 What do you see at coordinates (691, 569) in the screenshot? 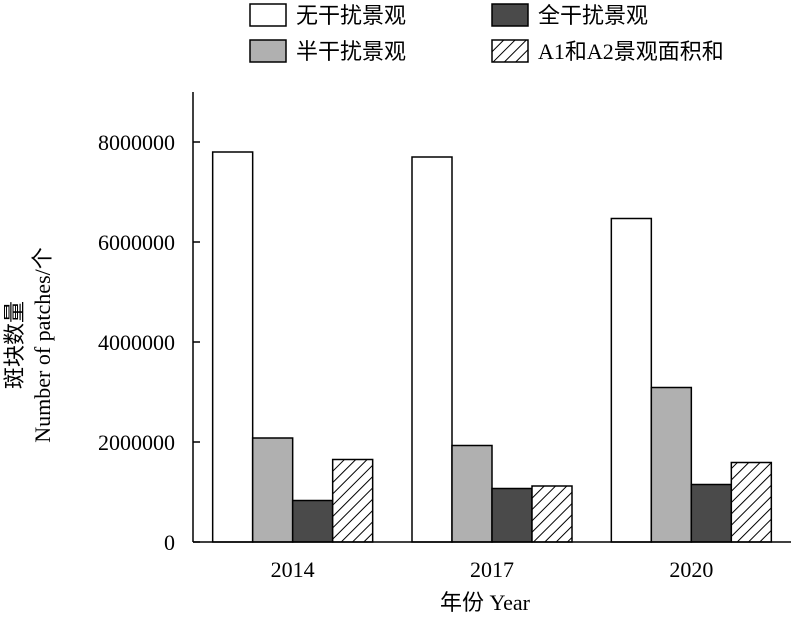
I see `x-tick-label: 2020` at bounding box center [691, 569].